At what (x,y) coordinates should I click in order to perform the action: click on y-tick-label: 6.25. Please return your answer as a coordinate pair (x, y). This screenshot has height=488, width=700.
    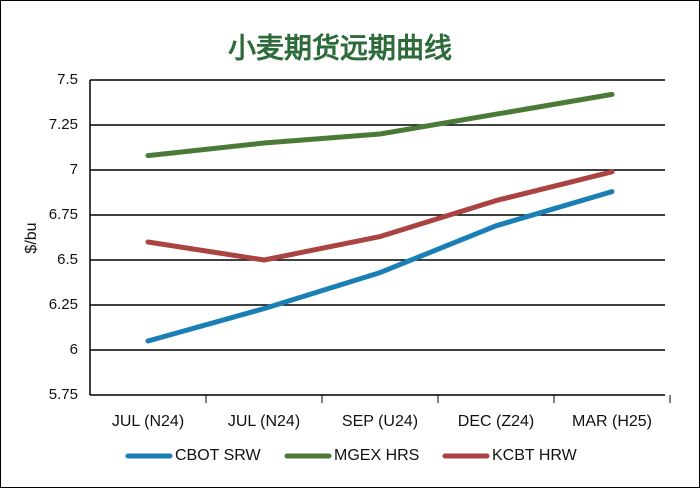
    Looking at the image, I should click on (63, 304).